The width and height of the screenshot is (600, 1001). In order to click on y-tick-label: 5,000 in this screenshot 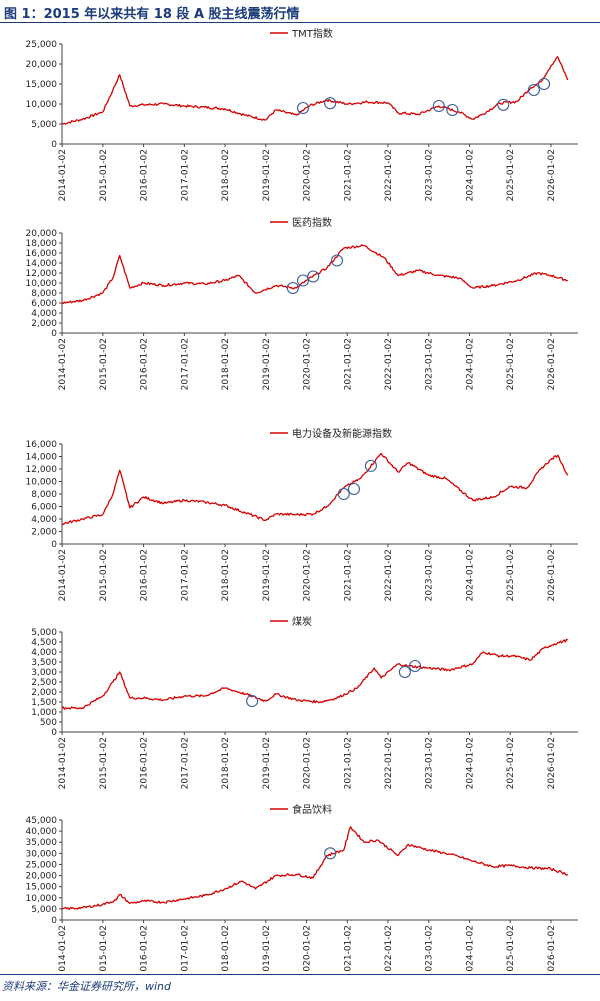, I will do `click(44, 910)`.